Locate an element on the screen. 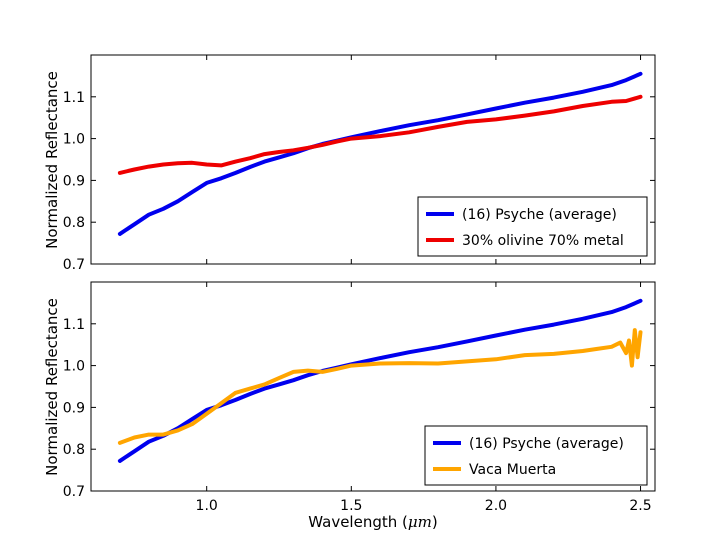 Image resolution: width=727 pixels, height=545 pixels. top-legend-box is located at coordinates (532, 226).